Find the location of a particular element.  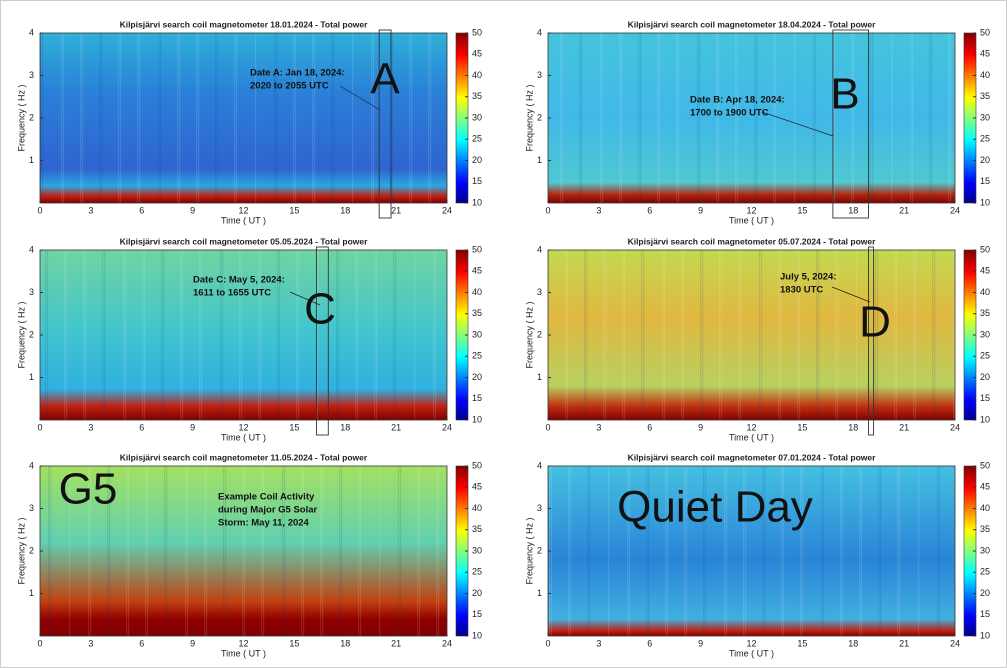

x-tick-label: 3 is located at coordinates (90, 427).